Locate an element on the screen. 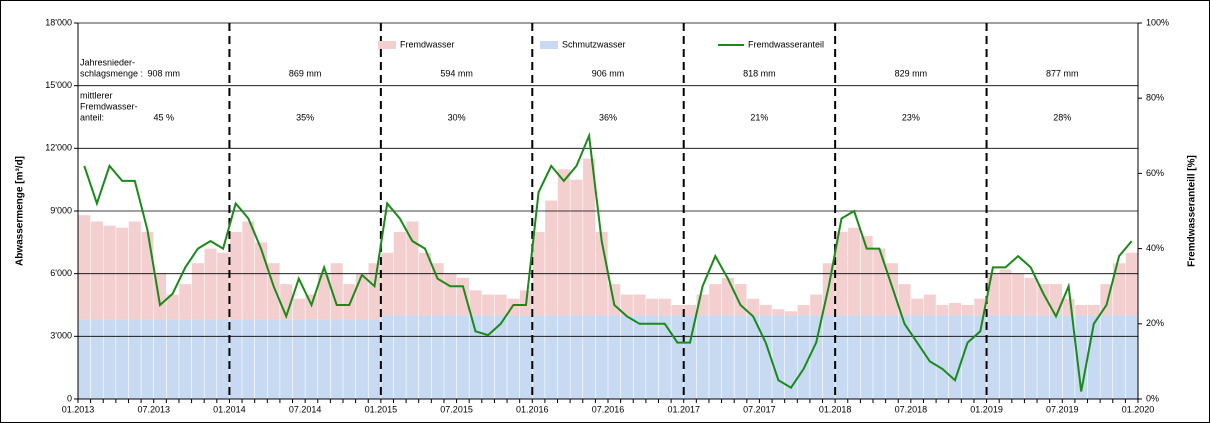  y2-tick-label: 100% is located at coordinates (1157, 22).